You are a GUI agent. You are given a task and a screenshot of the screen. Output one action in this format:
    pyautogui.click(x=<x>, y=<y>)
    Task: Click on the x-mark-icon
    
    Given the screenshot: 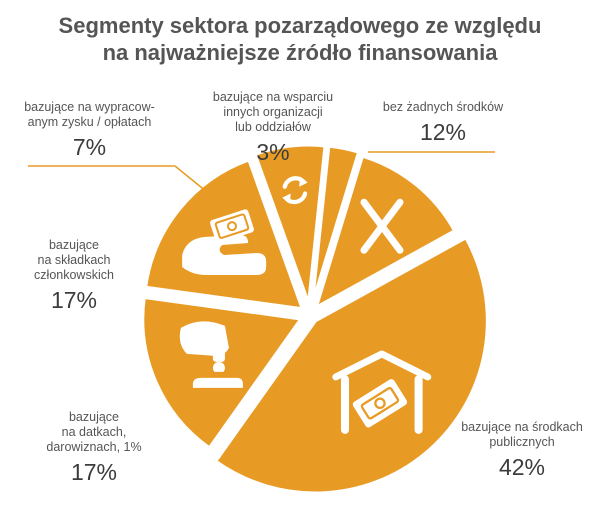 What is the action you would take?
    pyautogui.click(x=382, y=226)
    